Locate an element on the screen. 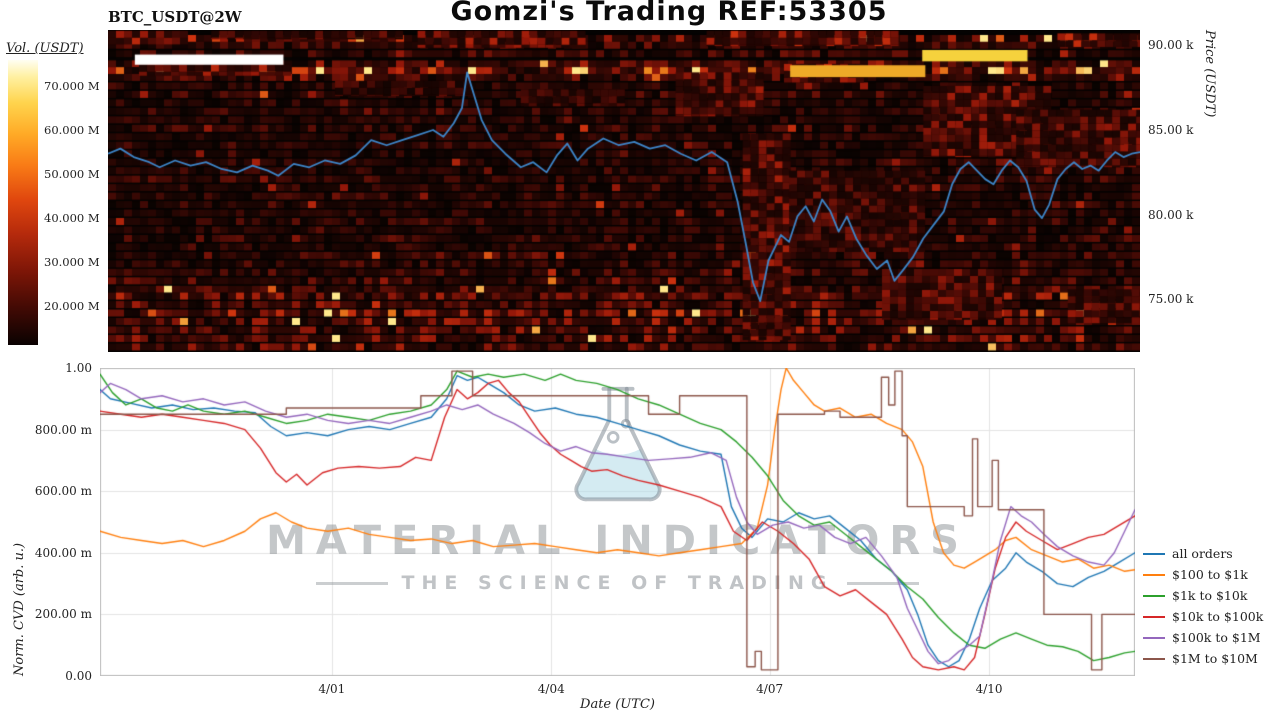  legend-item: $10k to $100k is located at coordinates (1203, 616).